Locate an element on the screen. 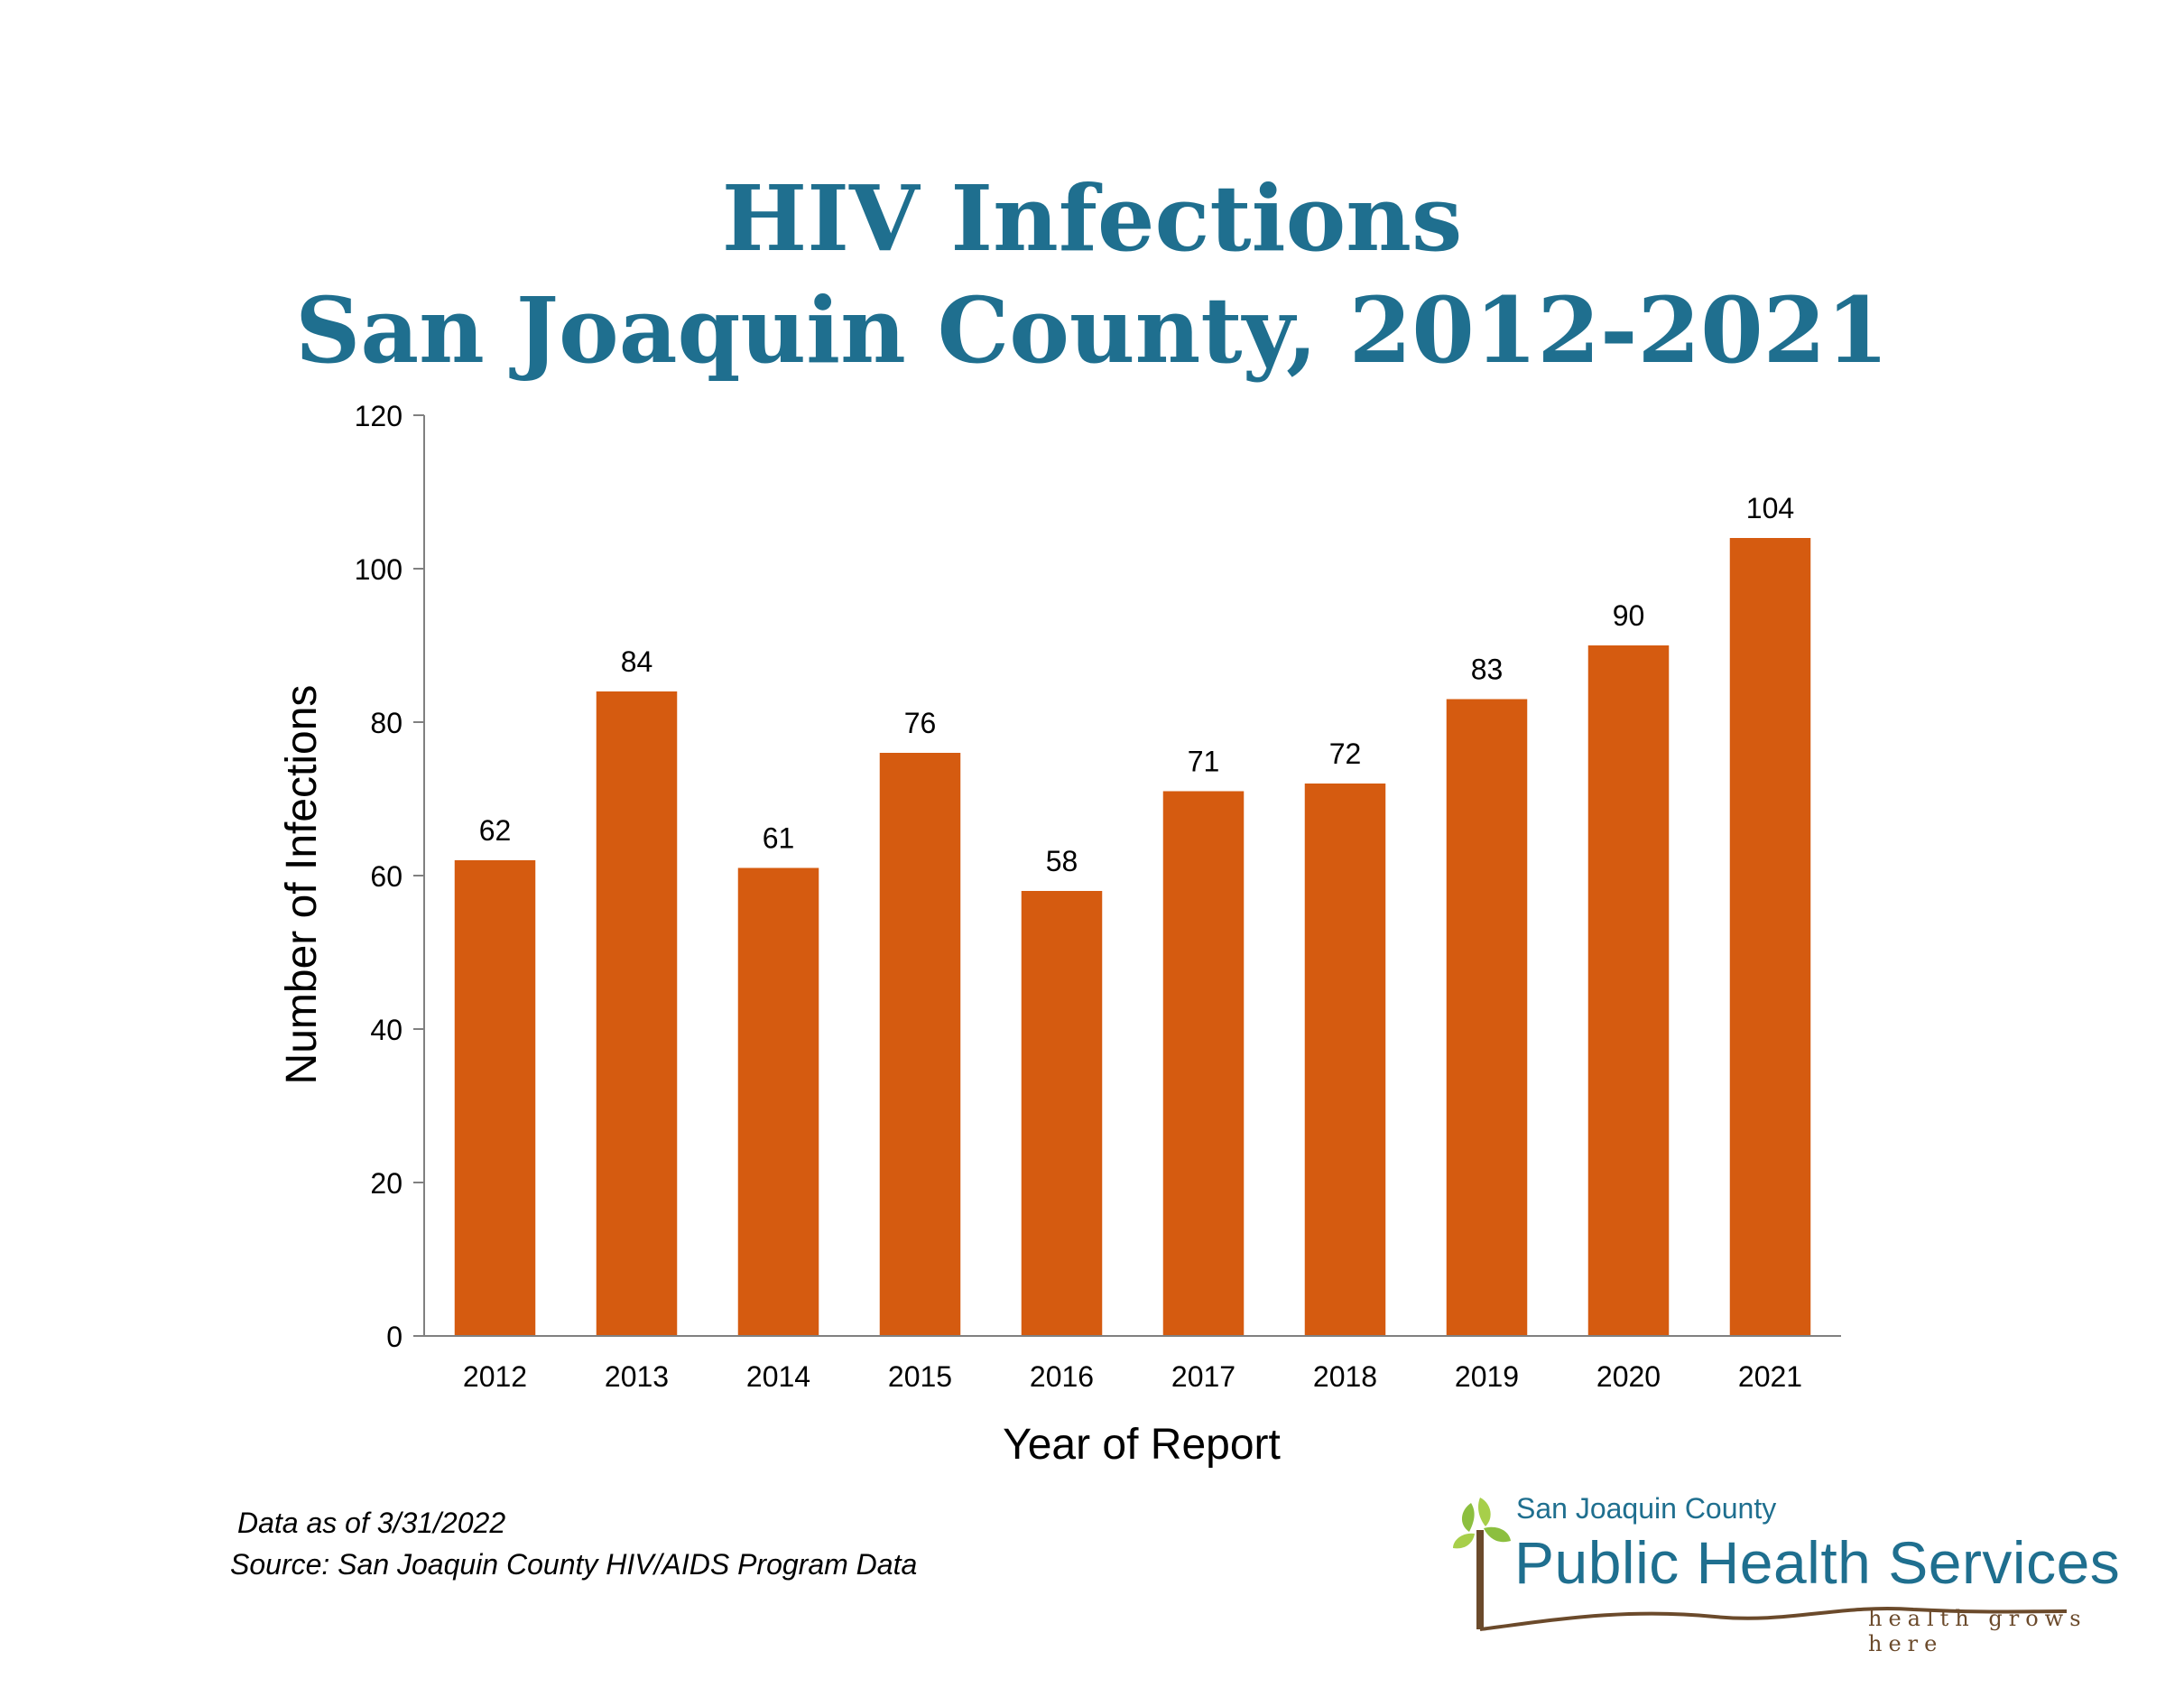 The width and height of the screenshot is (2184, 1688). bar-value-label: 62 is located at coordinates (495, 830).